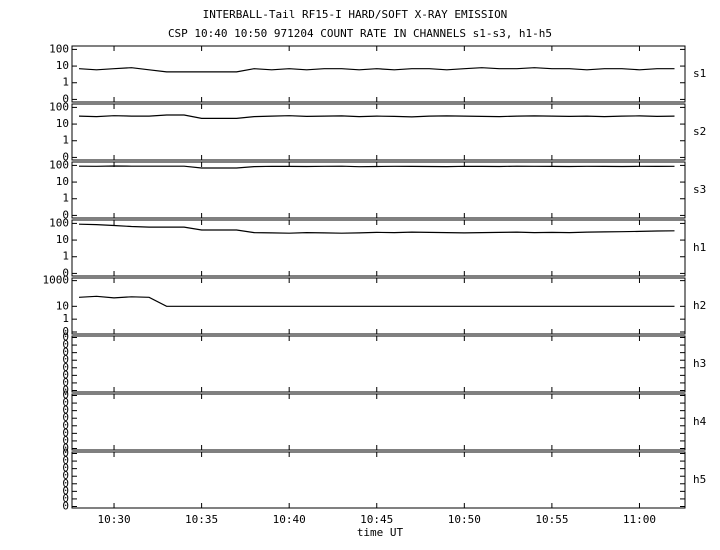 The width and height of the screenshot is (720, 550). Describe the element at coordinates (113, 519) in the screenshot. I see `x-tick-label: 10:30` at that location.